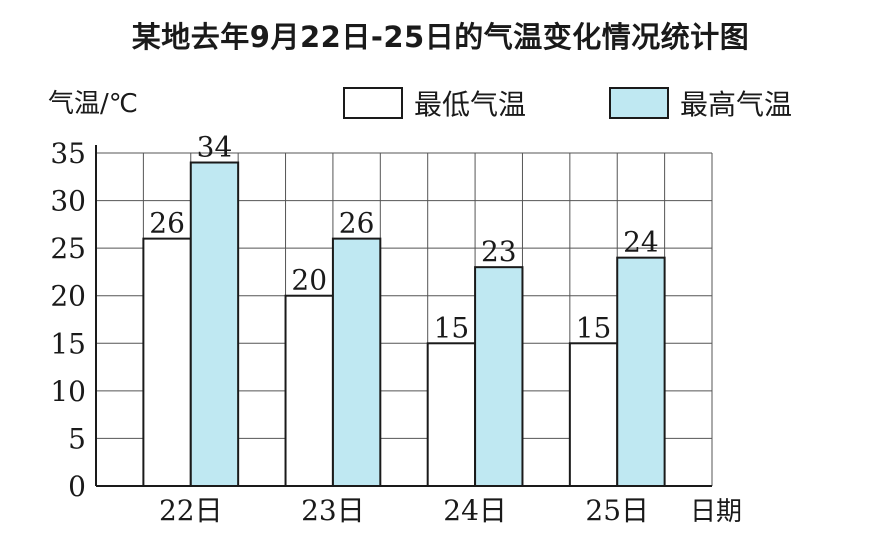 The width and height of the screenshot is (881, 545). I want to click on x-tick-label: 24日, so click(475, 510).